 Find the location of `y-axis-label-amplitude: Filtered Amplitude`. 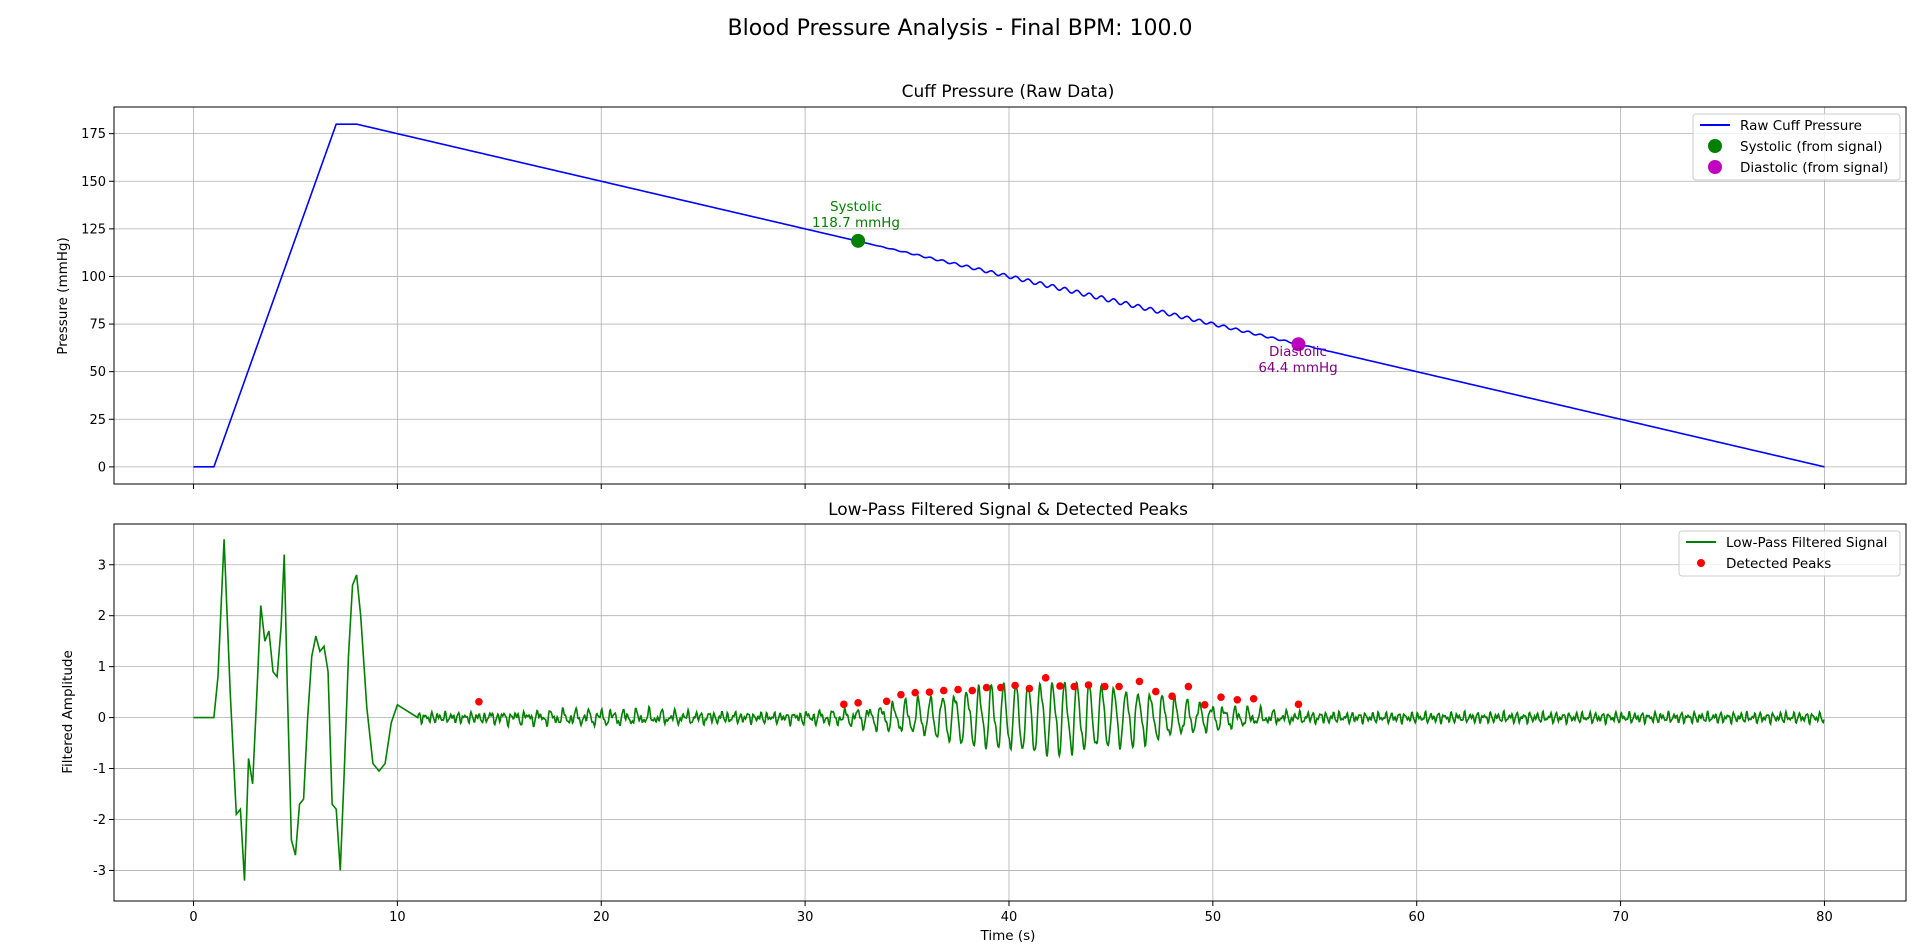

y-axis-label-amplitude: Filtered Amplitude is located at coordinates (68, 711).